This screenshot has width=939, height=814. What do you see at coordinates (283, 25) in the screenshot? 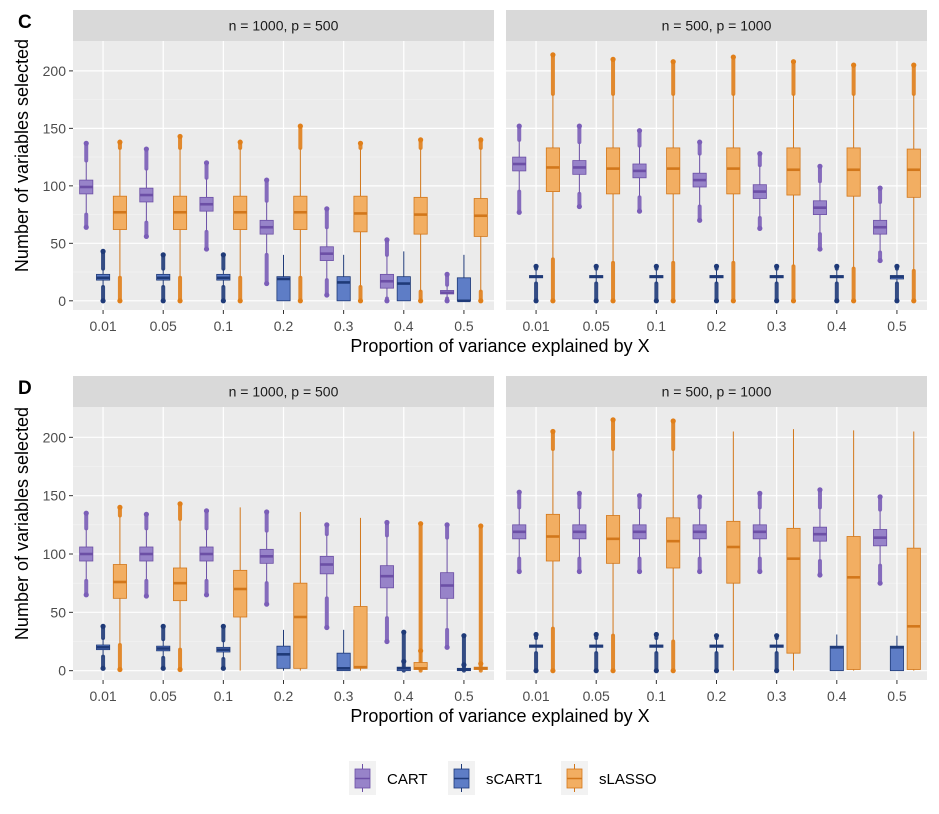
I see `facet-strip` at bounding box center [283, 25].